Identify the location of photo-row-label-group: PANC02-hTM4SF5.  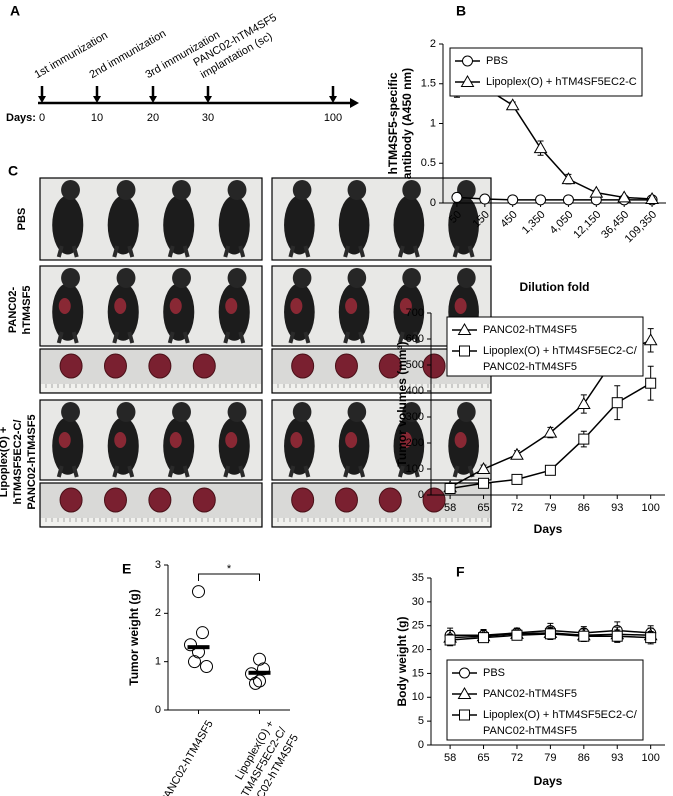
(20, 310).